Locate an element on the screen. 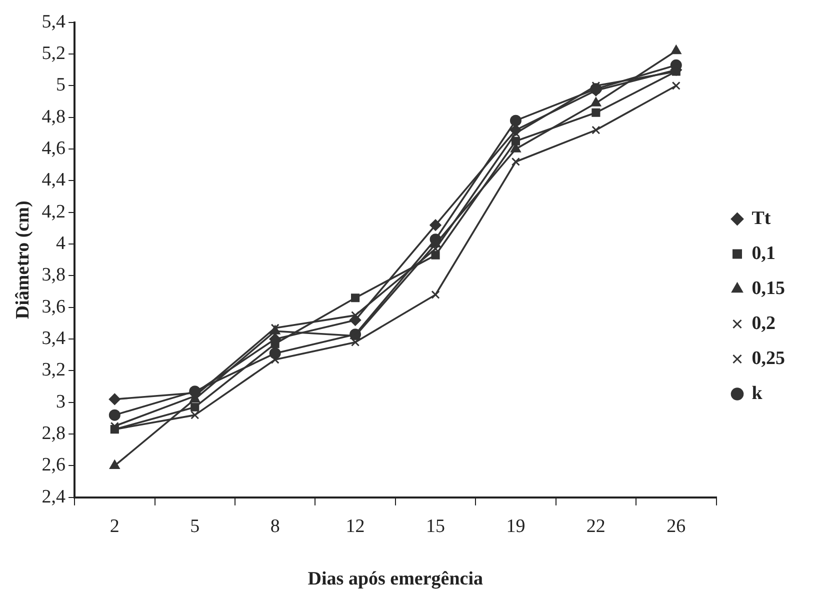 This screenshot has width=813, height=603. y-tick-label: 2,6 is located at coordinates (54, 465).